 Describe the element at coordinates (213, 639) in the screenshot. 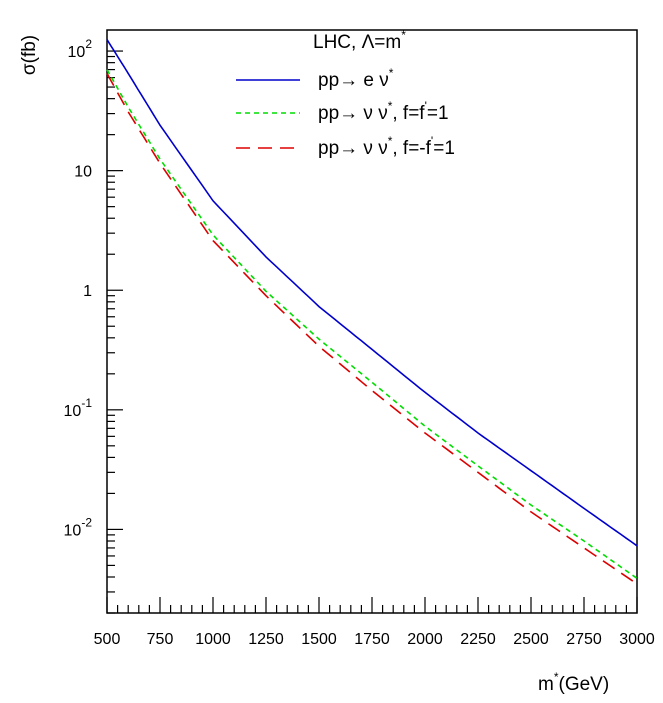

I see `x-tick-label: 1000` at that location.